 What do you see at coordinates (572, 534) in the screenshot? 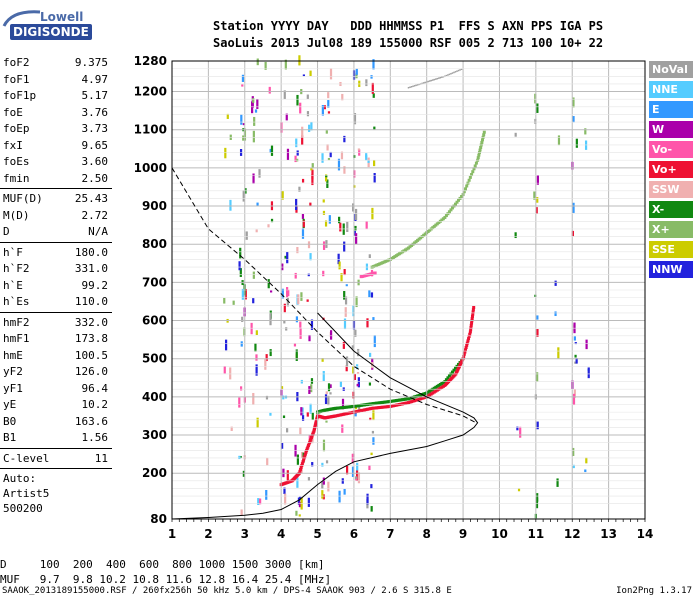
I see `x-tick-label: 12` at bounding box center [572, 534].